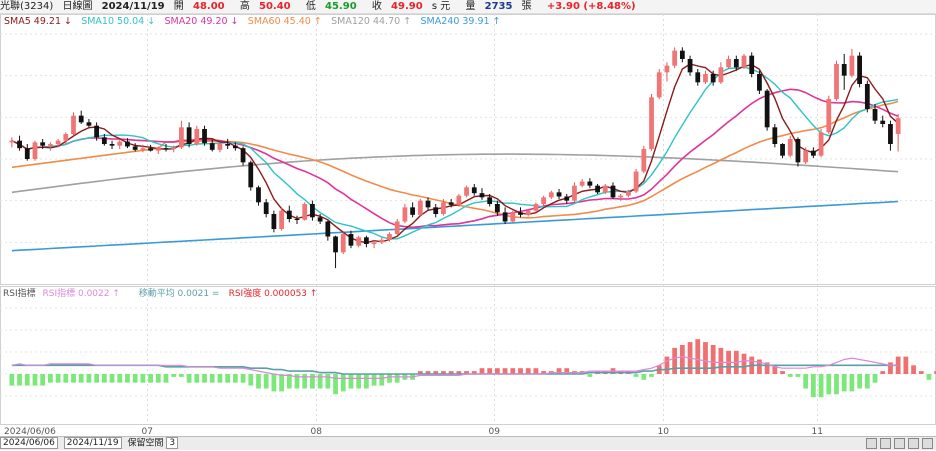 The width and height of the screenshot is (936, 451). What do you see at coordinates (285, 21) in the screenshot?
I see `legend-sma60: SMA60 45.40 ↑` at bounding box center [285, 21].